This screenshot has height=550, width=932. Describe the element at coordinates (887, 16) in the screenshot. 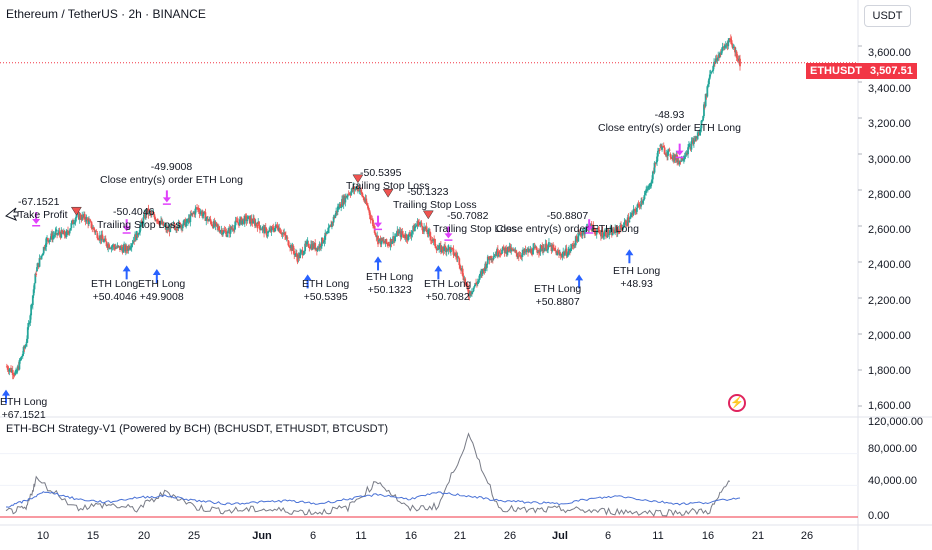

I see `currency-button: USDT` at that location.